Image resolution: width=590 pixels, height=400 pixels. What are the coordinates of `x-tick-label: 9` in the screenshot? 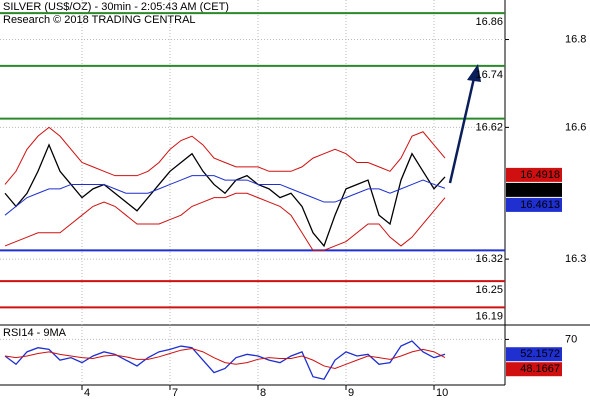 It's located at (351, 393).